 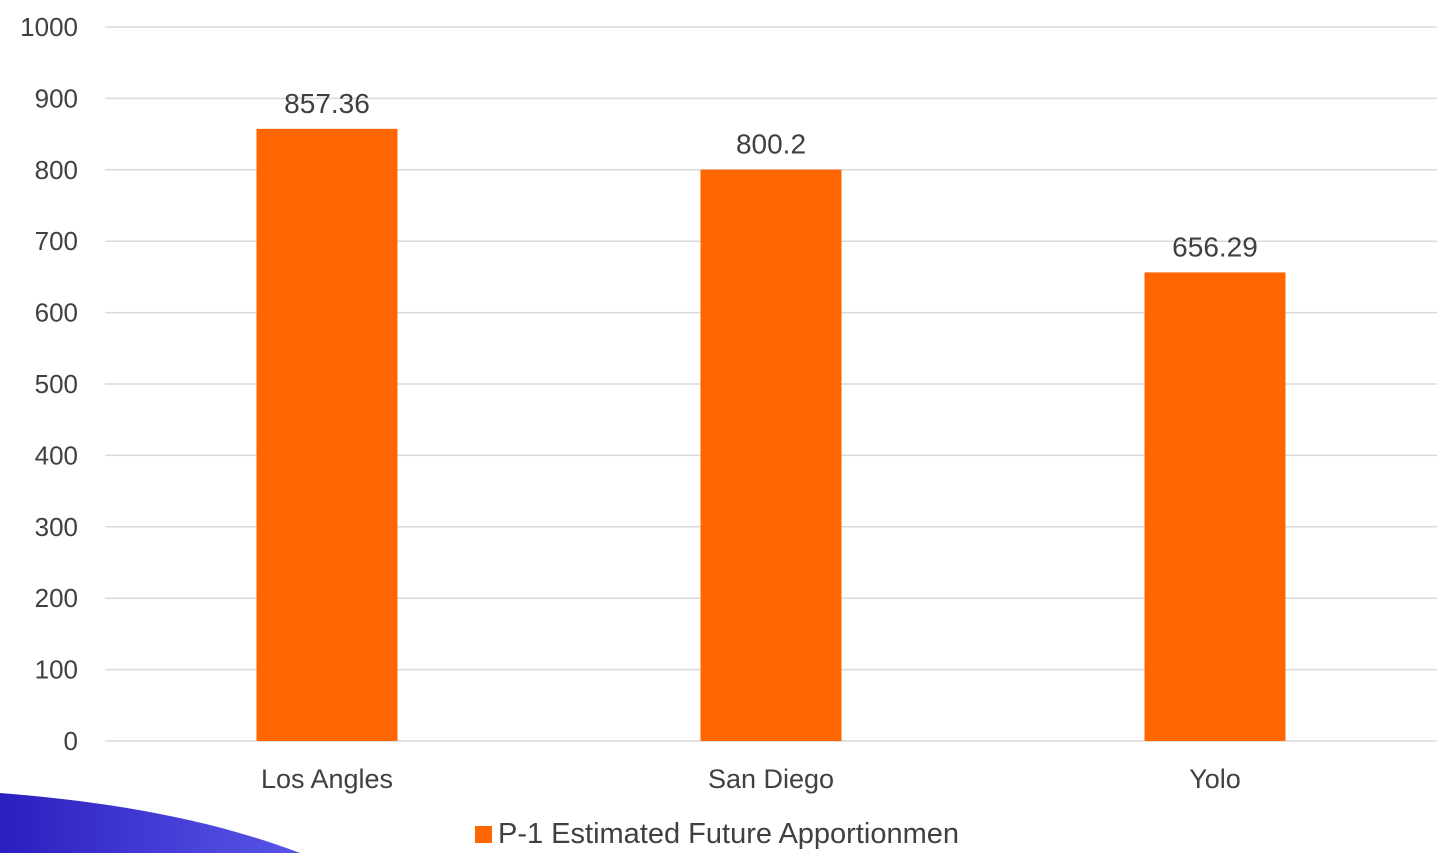 I want to click on y-tick-label: 200, so click(x=56, y=598).